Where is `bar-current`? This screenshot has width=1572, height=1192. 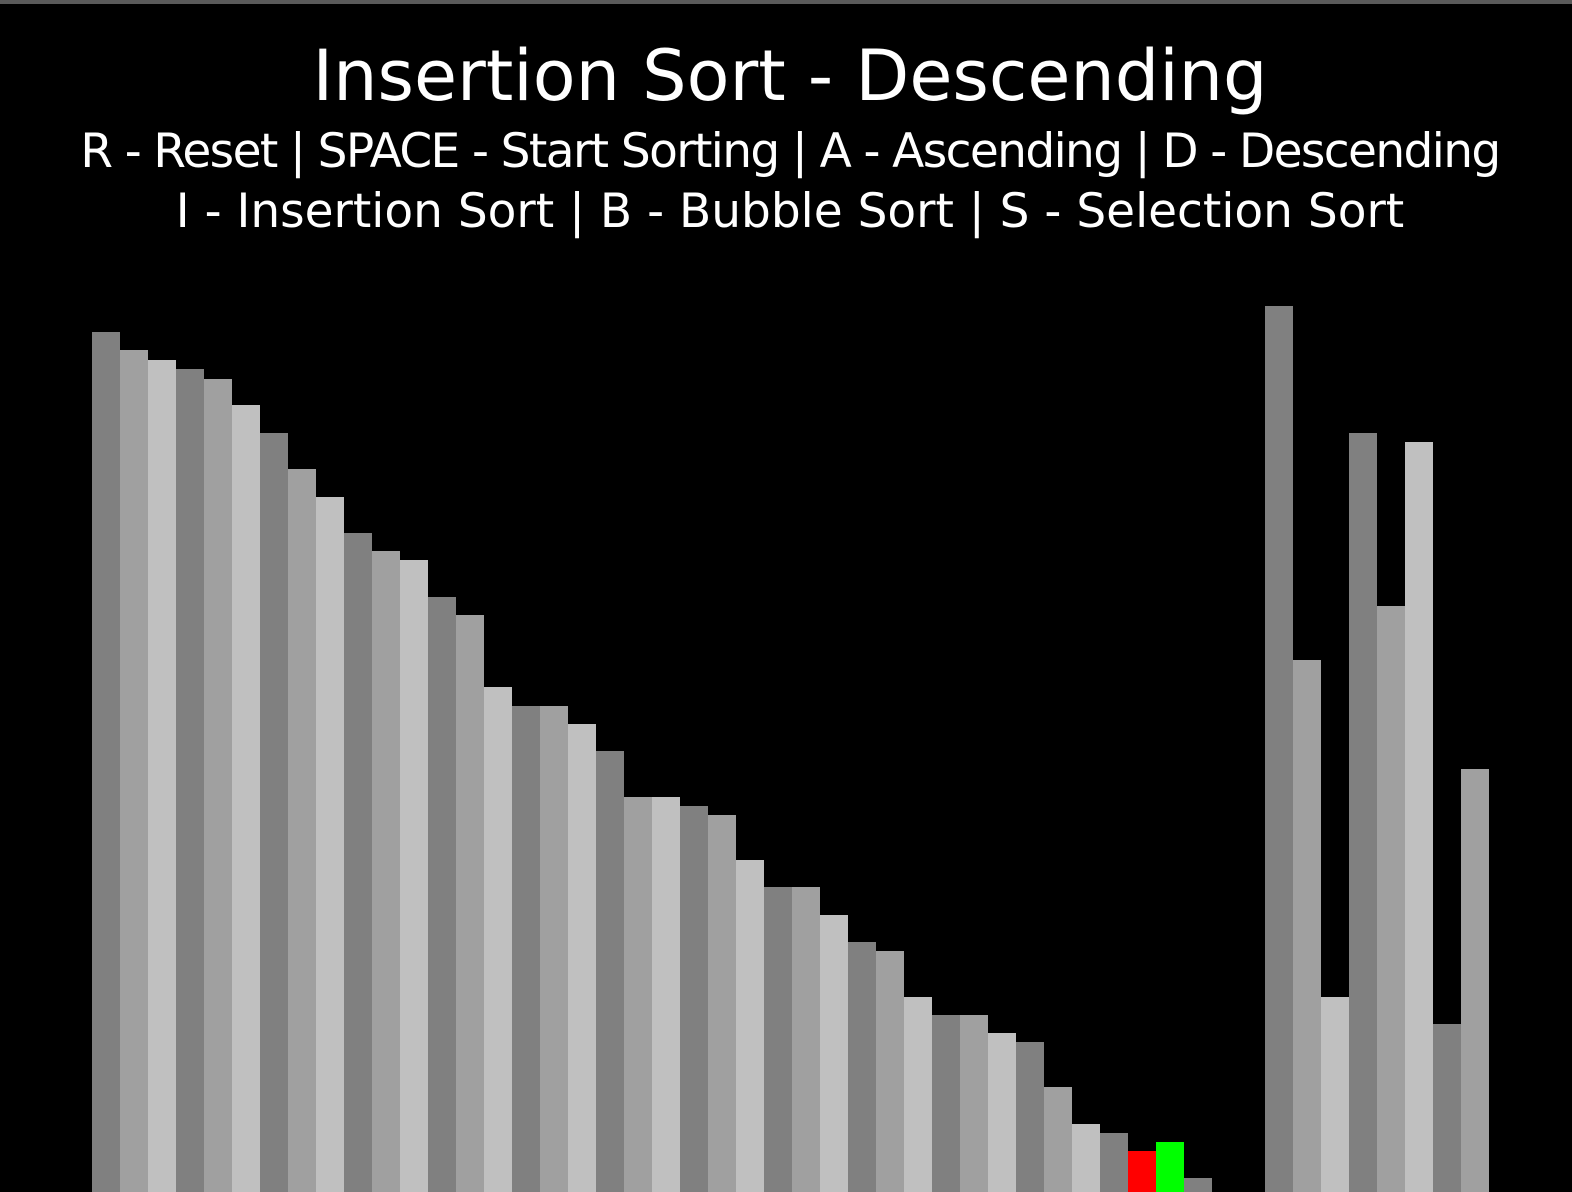
bar-current is located at coordinates (1170, 1167).